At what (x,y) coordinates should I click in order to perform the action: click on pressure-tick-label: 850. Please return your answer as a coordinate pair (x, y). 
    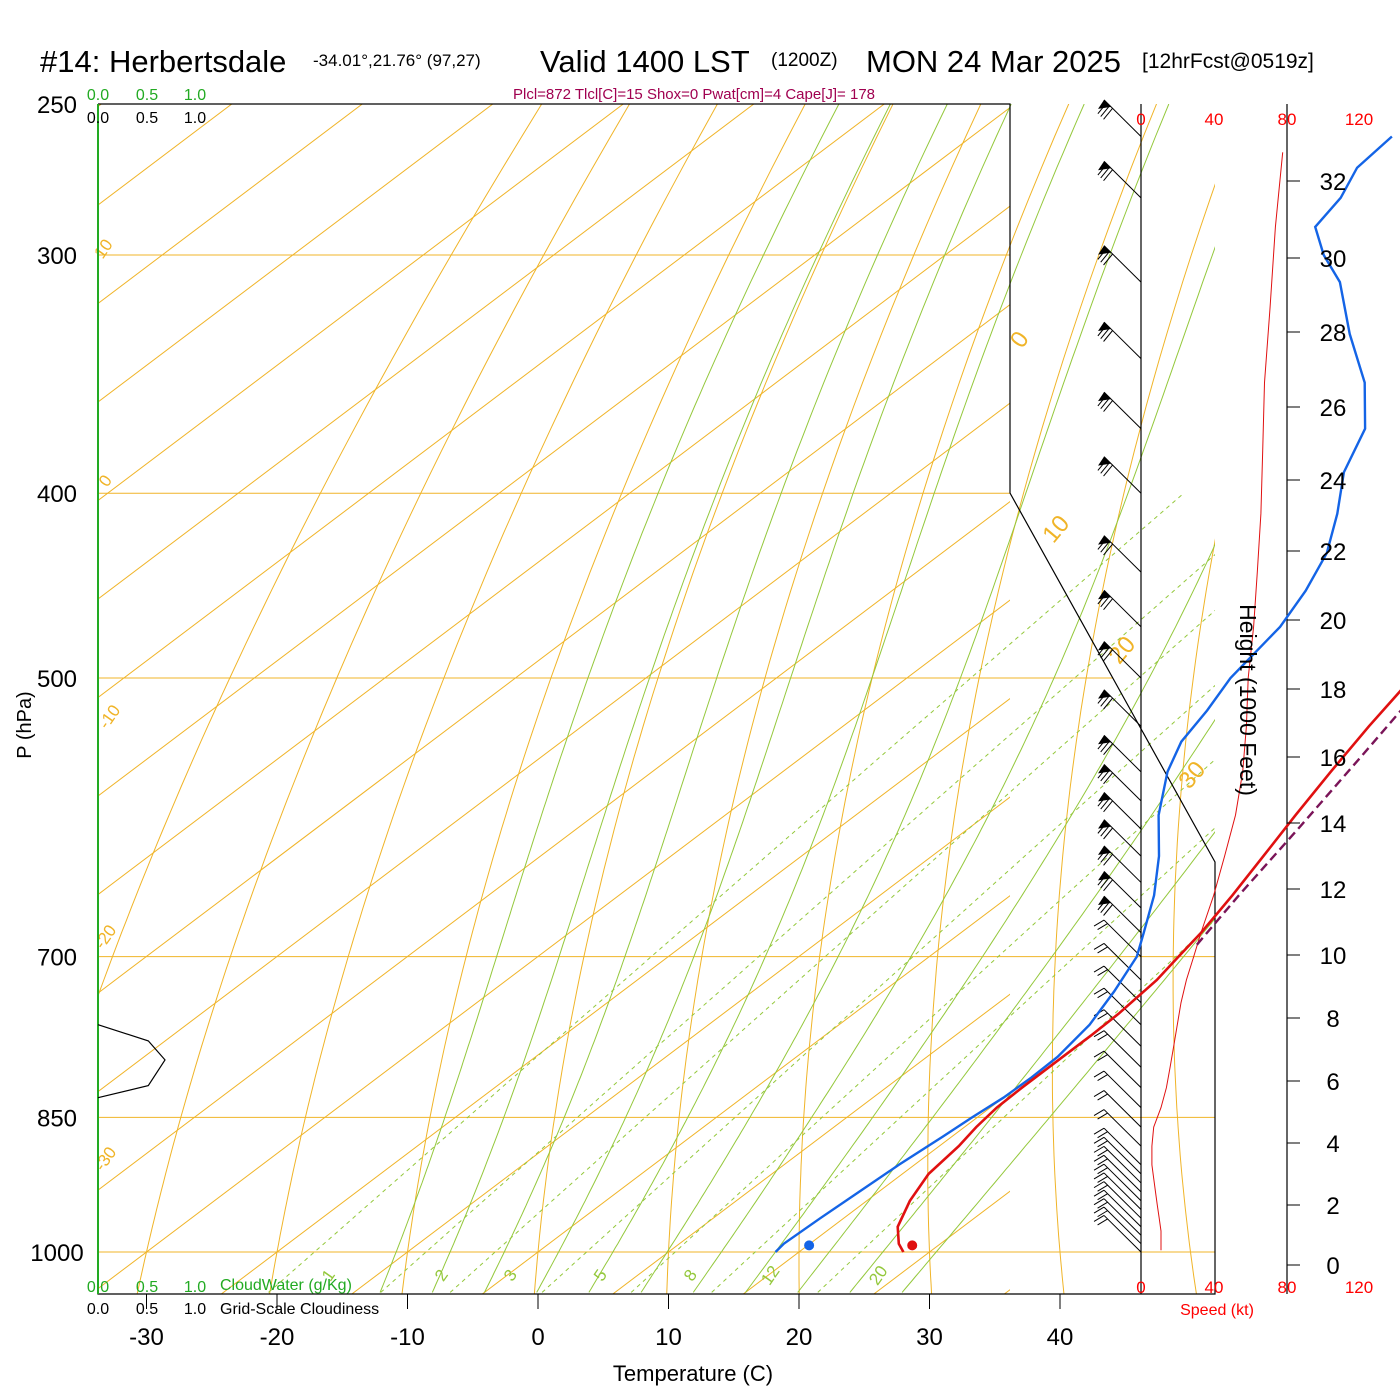
    Looking at the image, I should click on (57, 1118).